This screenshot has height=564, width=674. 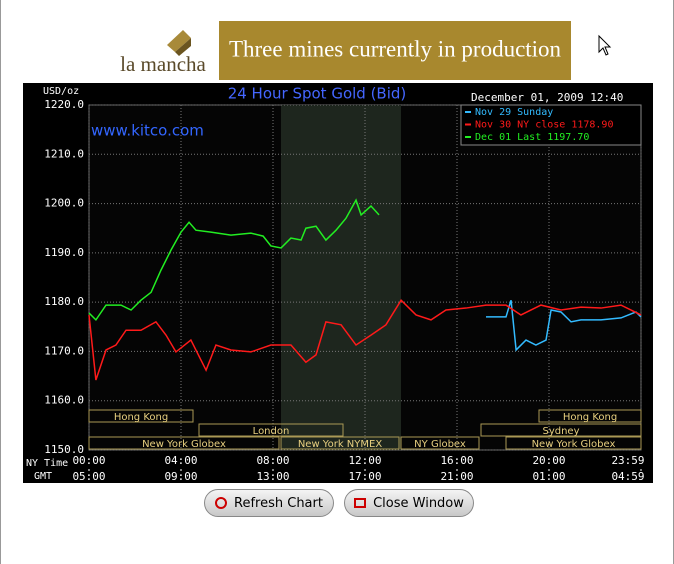 What do you see at coordinates (147, 131) in the screenshot?
I see `watermark: www.kitco.com` at bounding box center [147, 131].